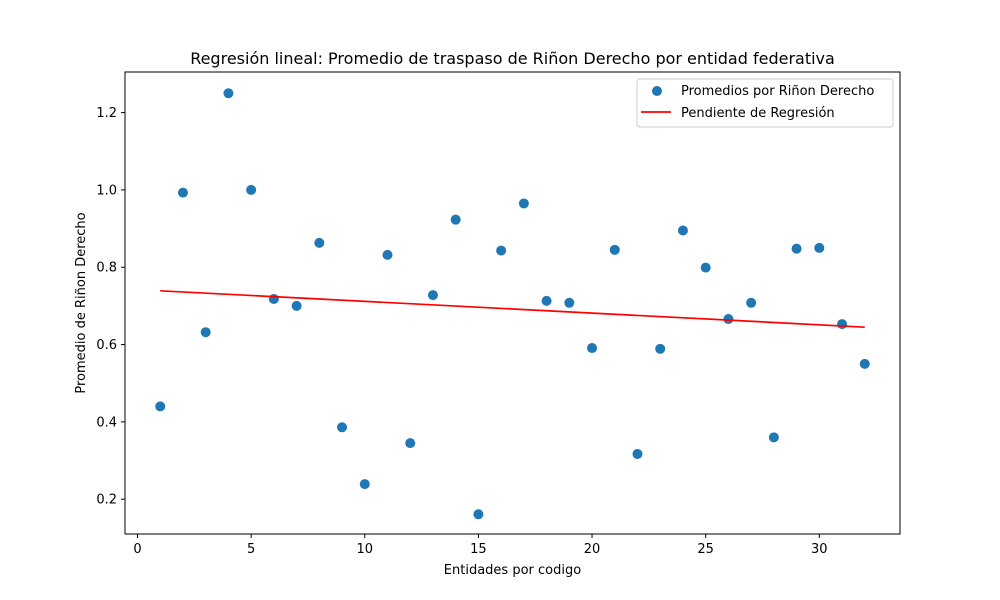 This screenshot has height=600, width=1000. Describe the element at coordinates (592, 549) in the screenshot. I see `x-tick-label: 20` at that location.